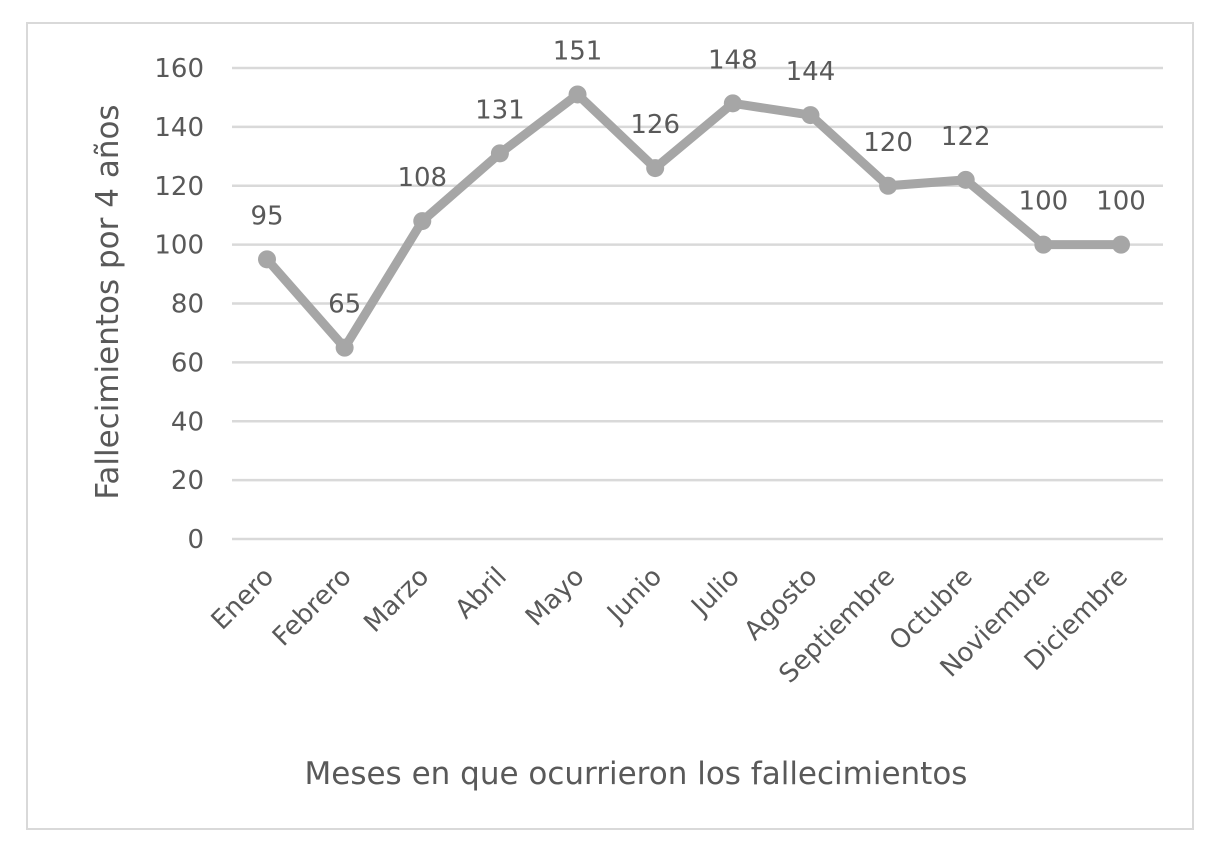  What do you see at coordinates (179, 187) in the screenshot?
I see `y-tick-label-120: 120` at bounding box center [179, 187].